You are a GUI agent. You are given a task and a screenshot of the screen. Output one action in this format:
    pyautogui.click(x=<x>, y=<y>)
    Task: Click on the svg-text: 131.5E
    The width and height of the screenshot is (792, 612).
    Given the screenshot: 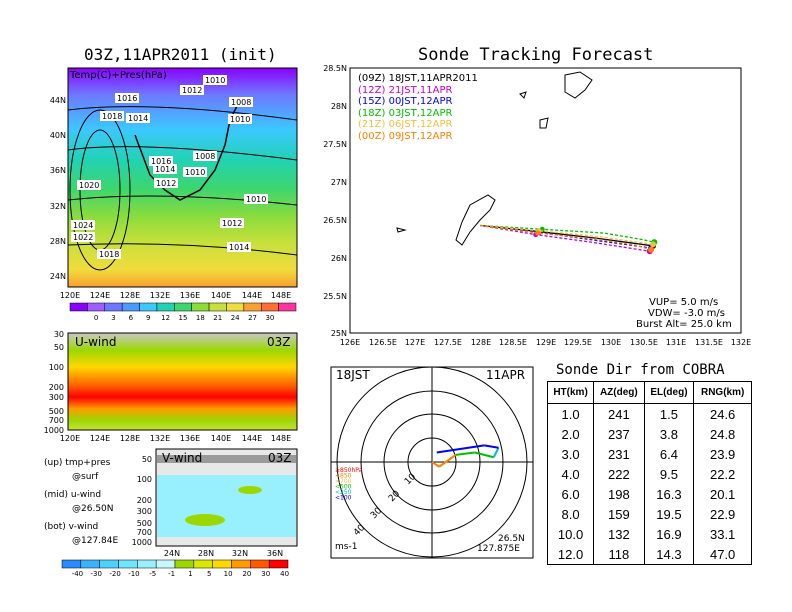 What is the action you would take?
    pyautogui.click(x=709, y=342)
    